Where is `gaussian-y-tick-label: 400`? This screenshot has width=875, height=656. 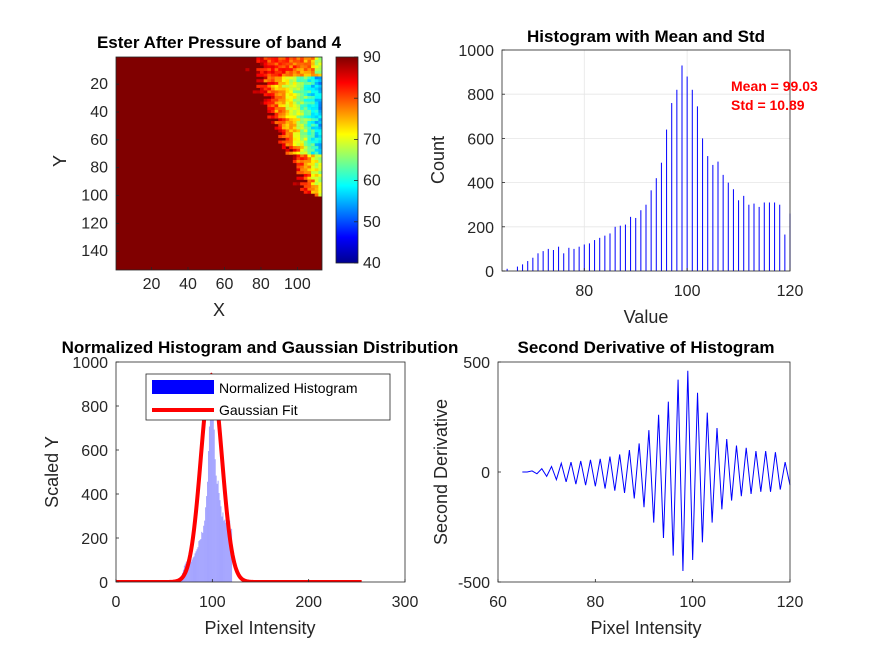
gaussian-y-tick-label: 400 is located at coordinates (94, 495).